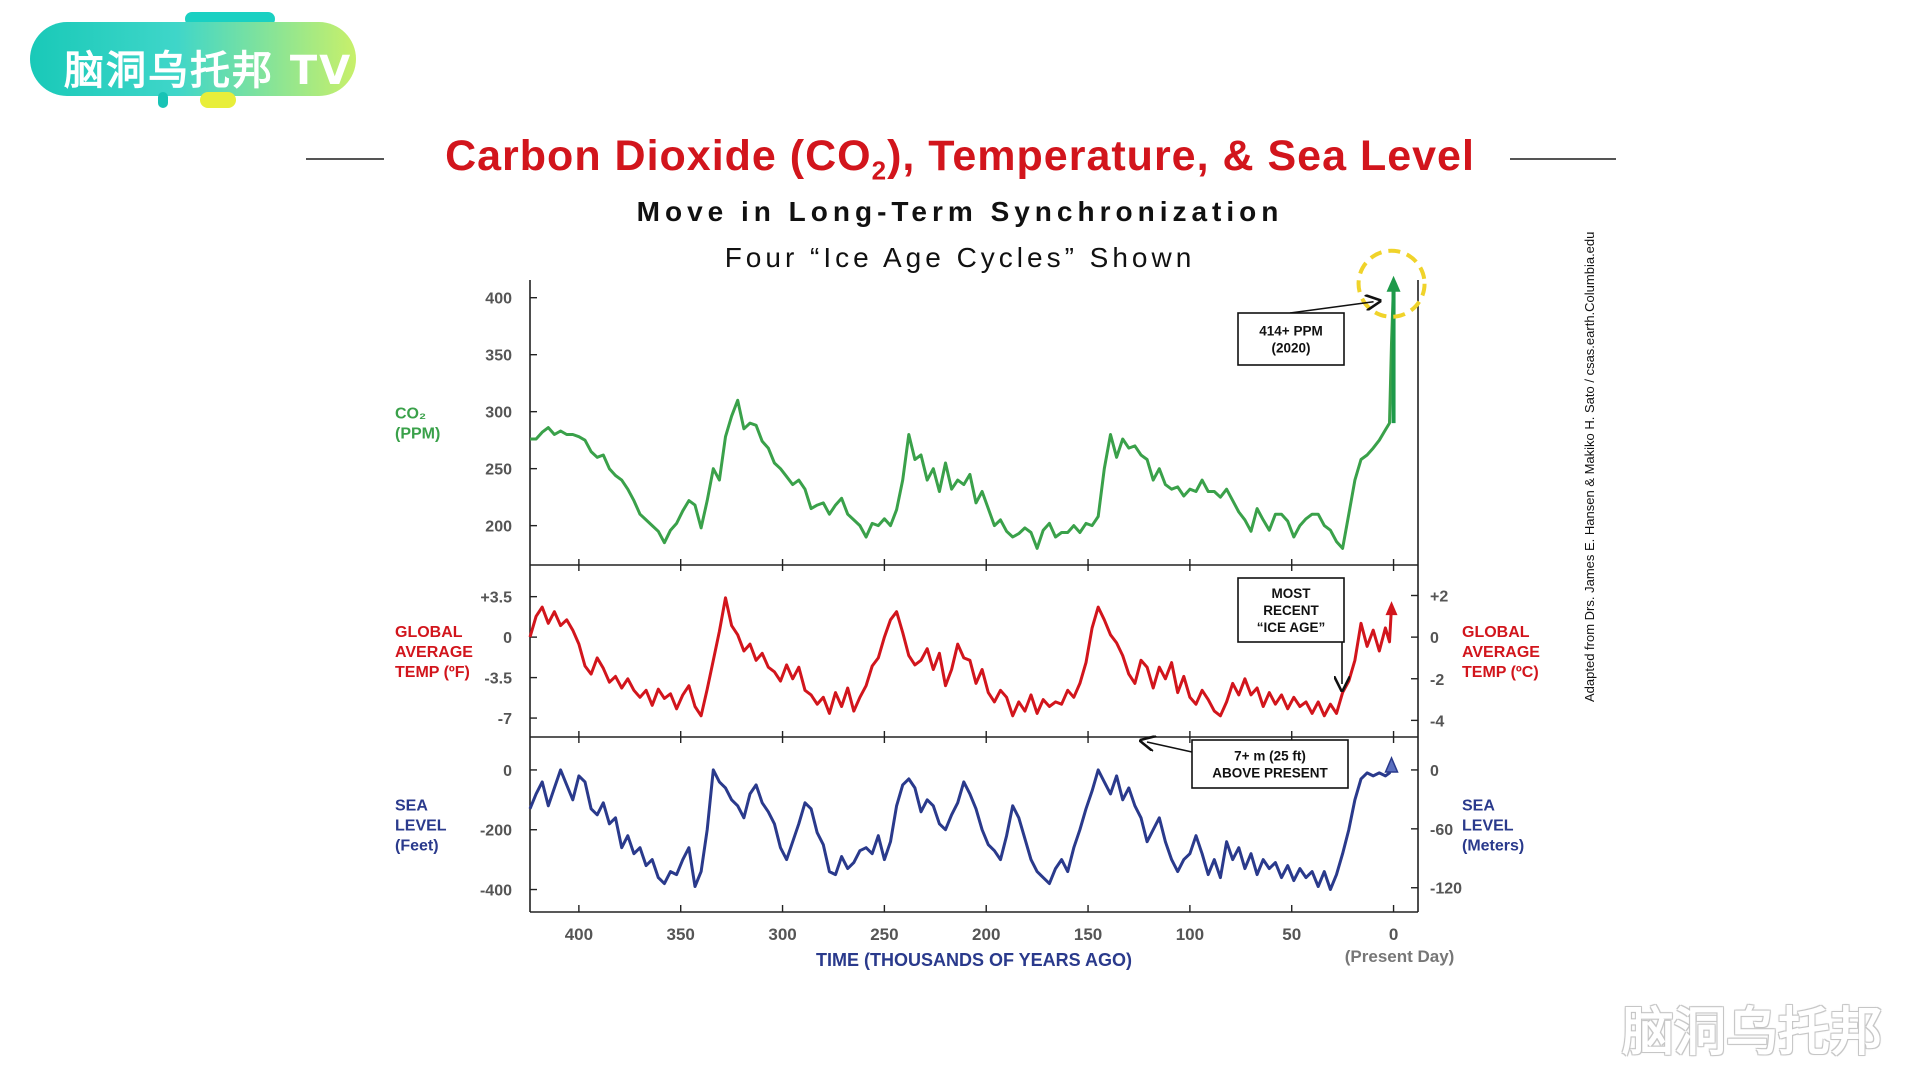  What do you see at coordinates (1391, 608) in the screenshot?
I see `temp-end-marker` at bounding box center [1391, 608].